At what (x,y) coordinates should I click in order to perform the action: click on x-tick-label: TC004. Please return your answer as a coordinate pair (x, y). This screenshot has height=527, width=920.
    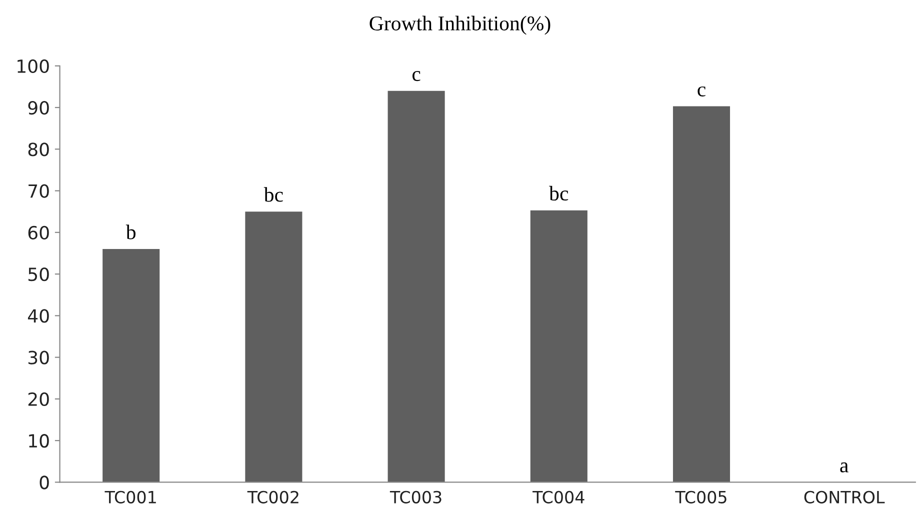
    Looking at the image, I should click on (558, 497).